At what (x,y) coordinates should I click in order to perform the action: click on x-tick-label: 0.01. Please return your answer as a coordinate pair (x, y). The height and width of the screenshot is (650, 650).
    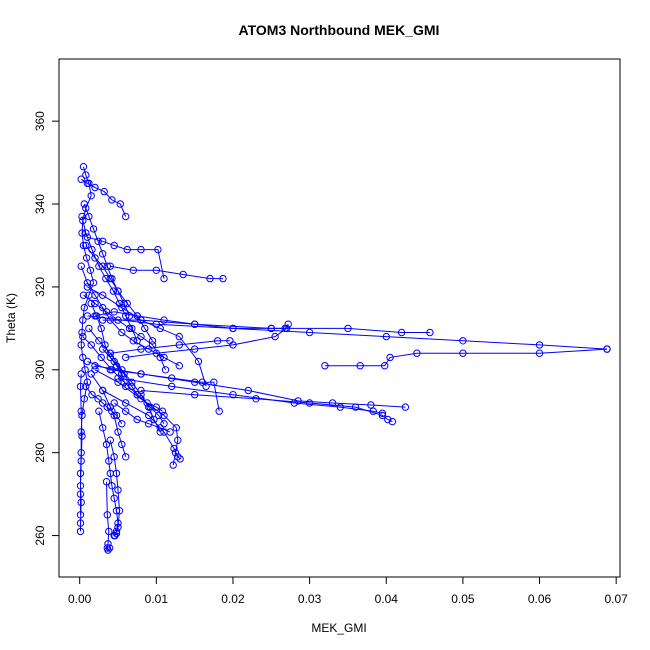
    Looking at the image, I should click on (157, 599).